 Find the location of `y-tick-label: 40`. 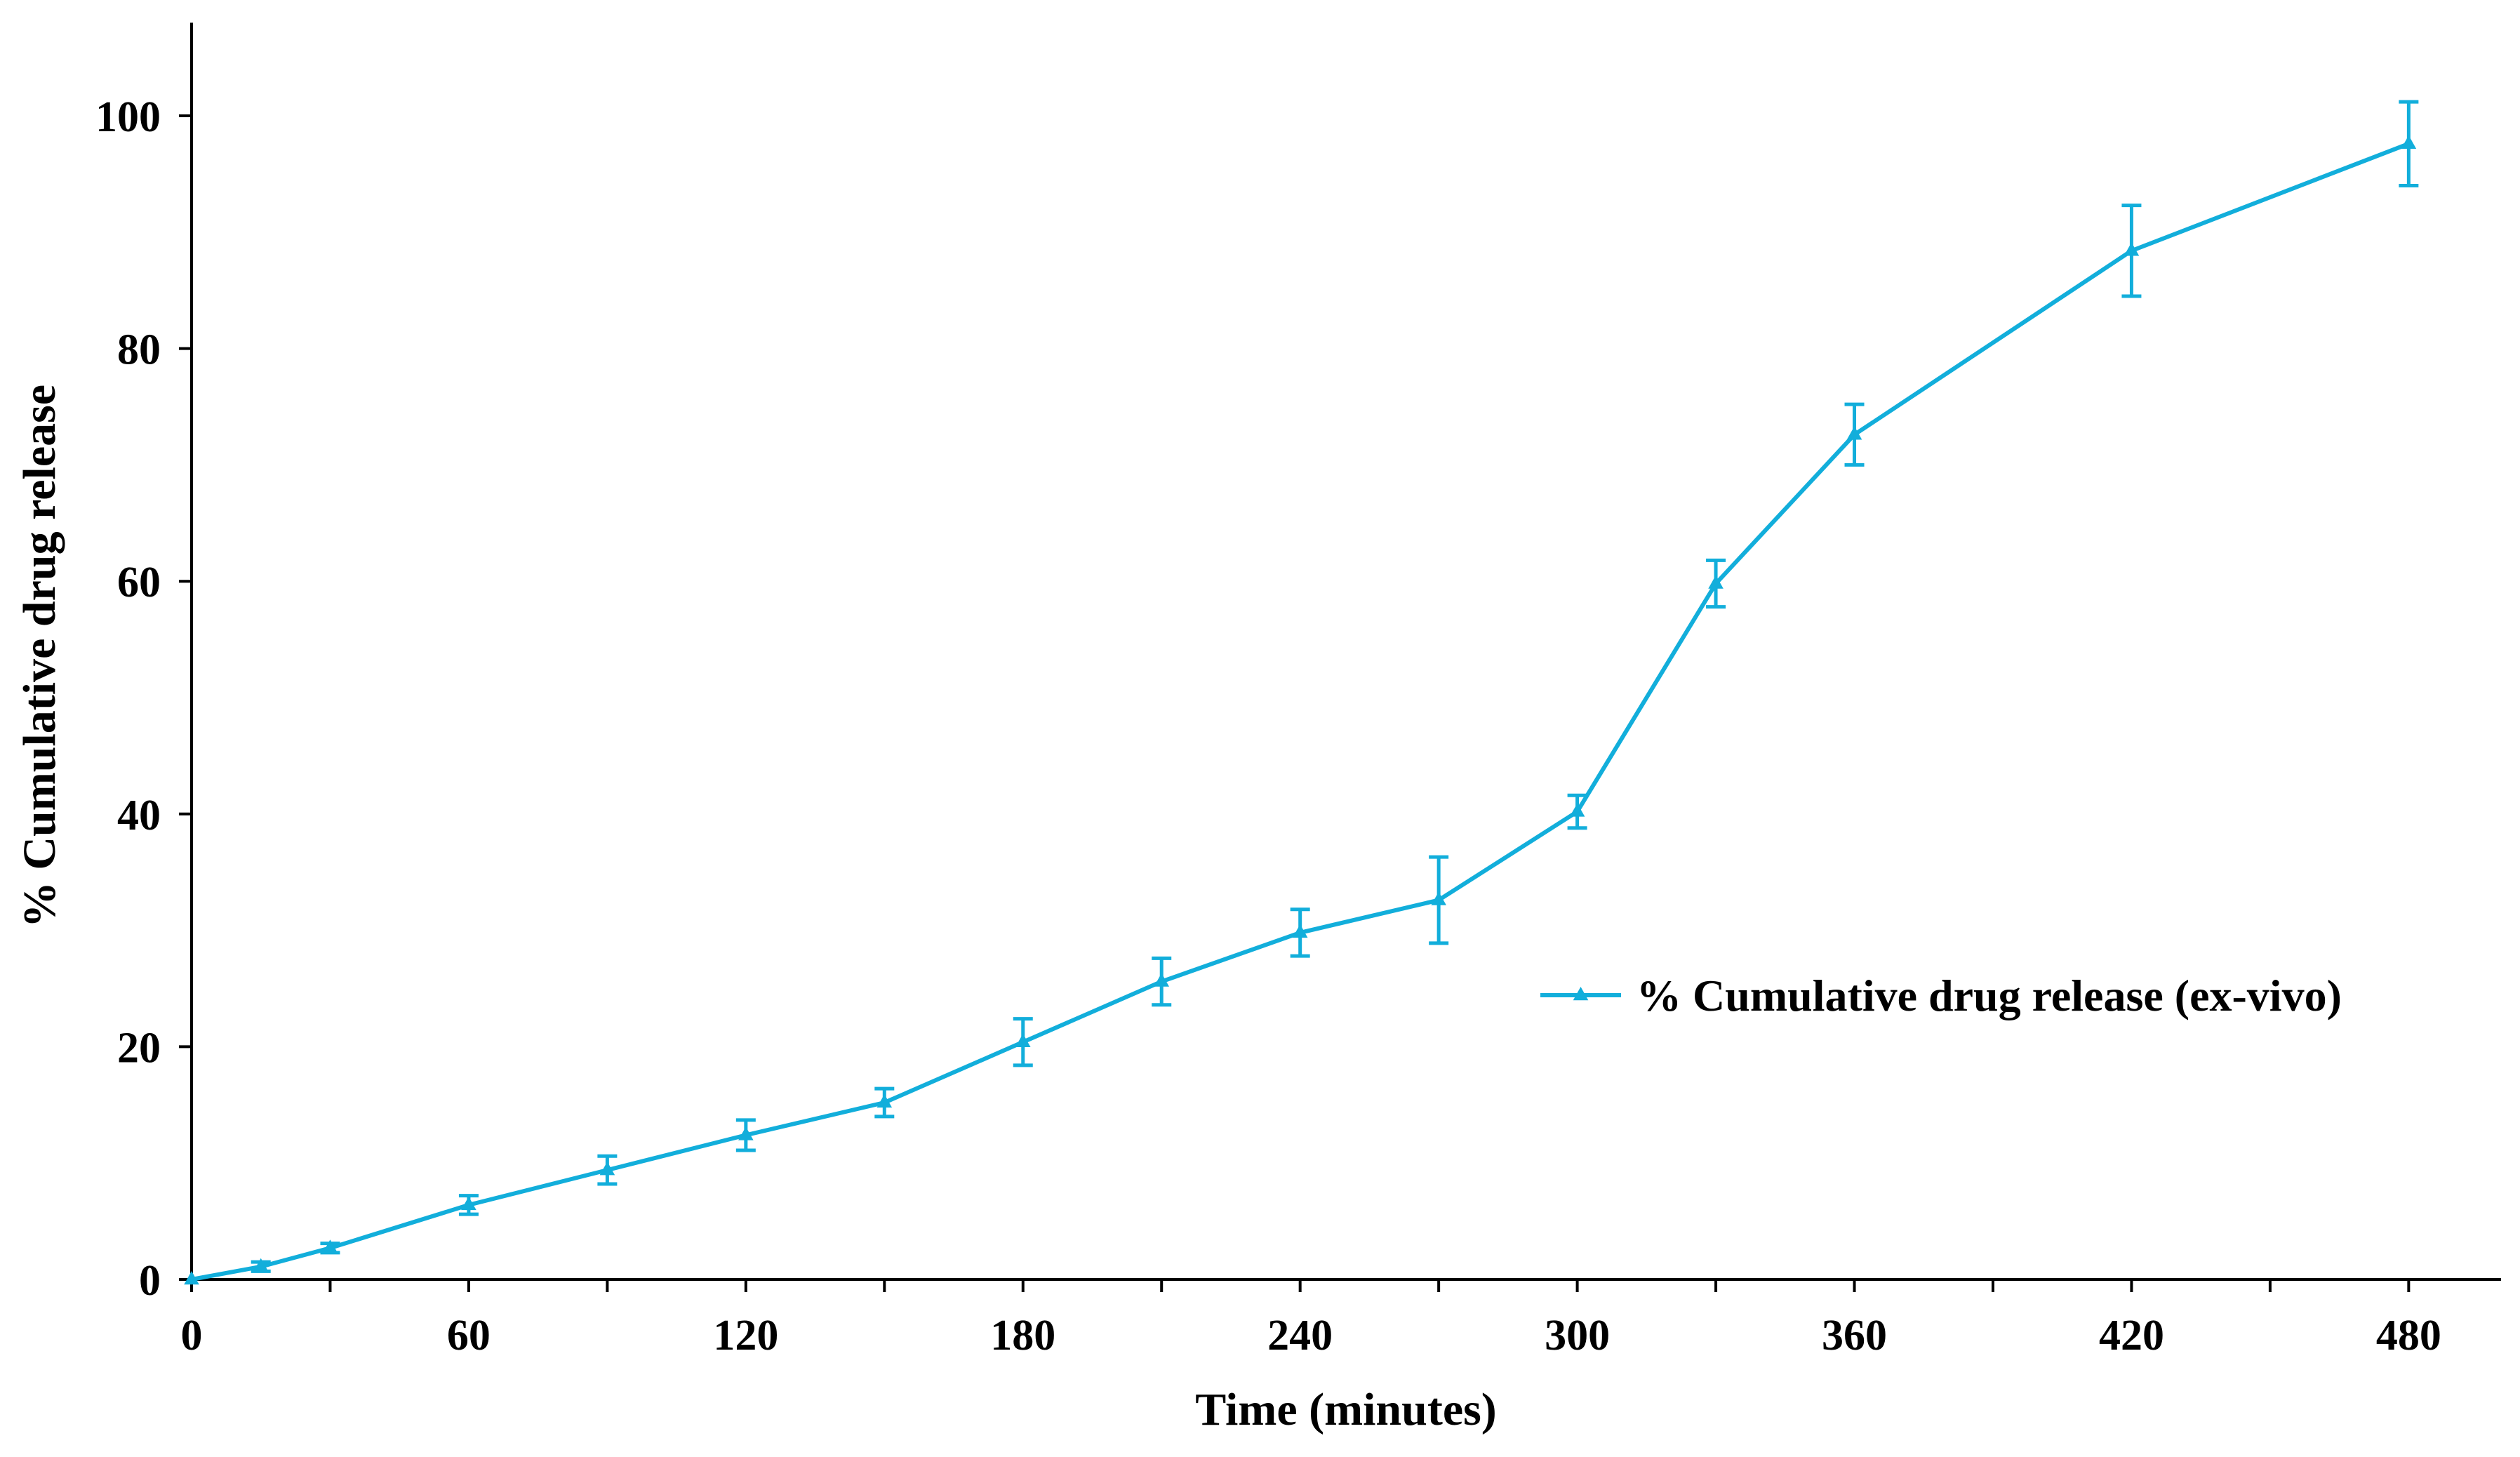

y-tick-label: 40 is located at coordinates (139, 815).